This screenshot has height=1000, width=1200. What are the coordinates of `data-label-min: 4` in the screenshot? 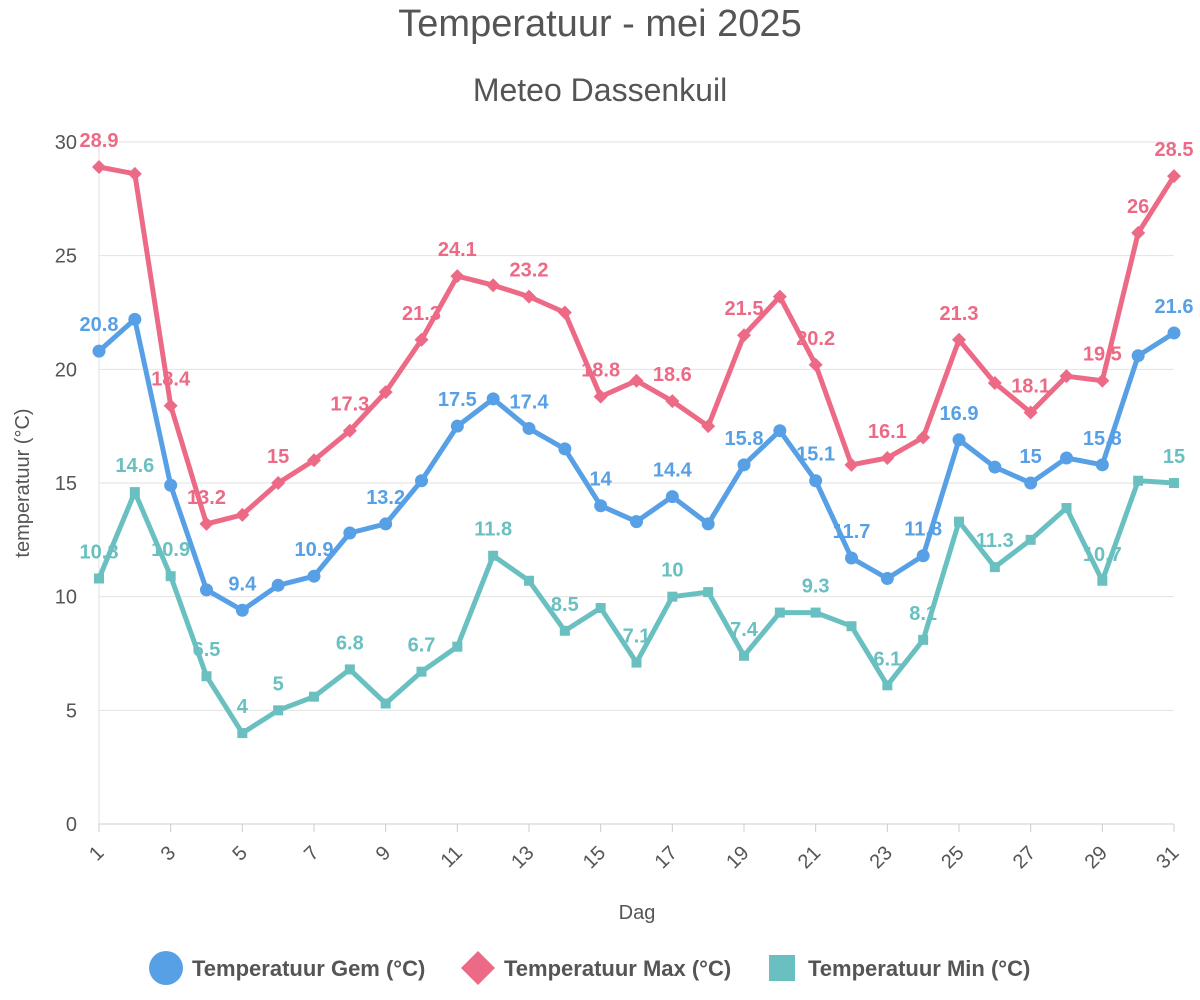 It's located at (243, 707).